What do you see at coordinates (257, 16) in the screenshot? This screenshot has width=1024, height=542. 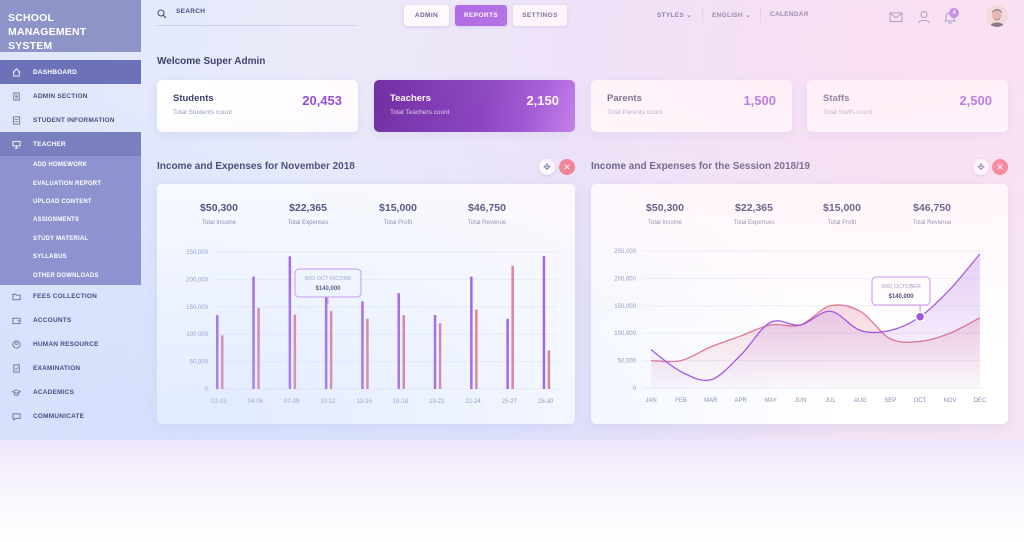 I see `search-bar` at bounding box center [257, 16].